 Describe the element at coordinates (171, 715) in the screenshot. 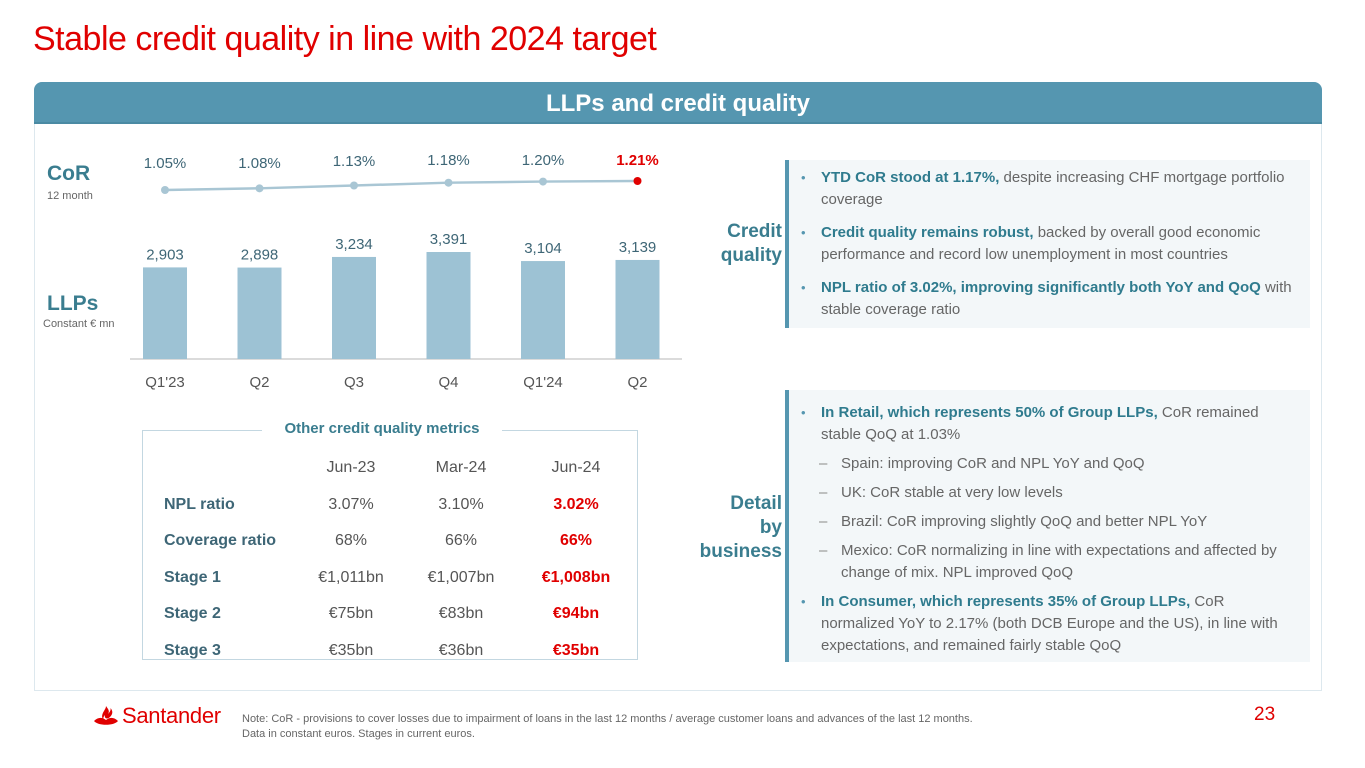

I see `logo-text: Santander` at that location.